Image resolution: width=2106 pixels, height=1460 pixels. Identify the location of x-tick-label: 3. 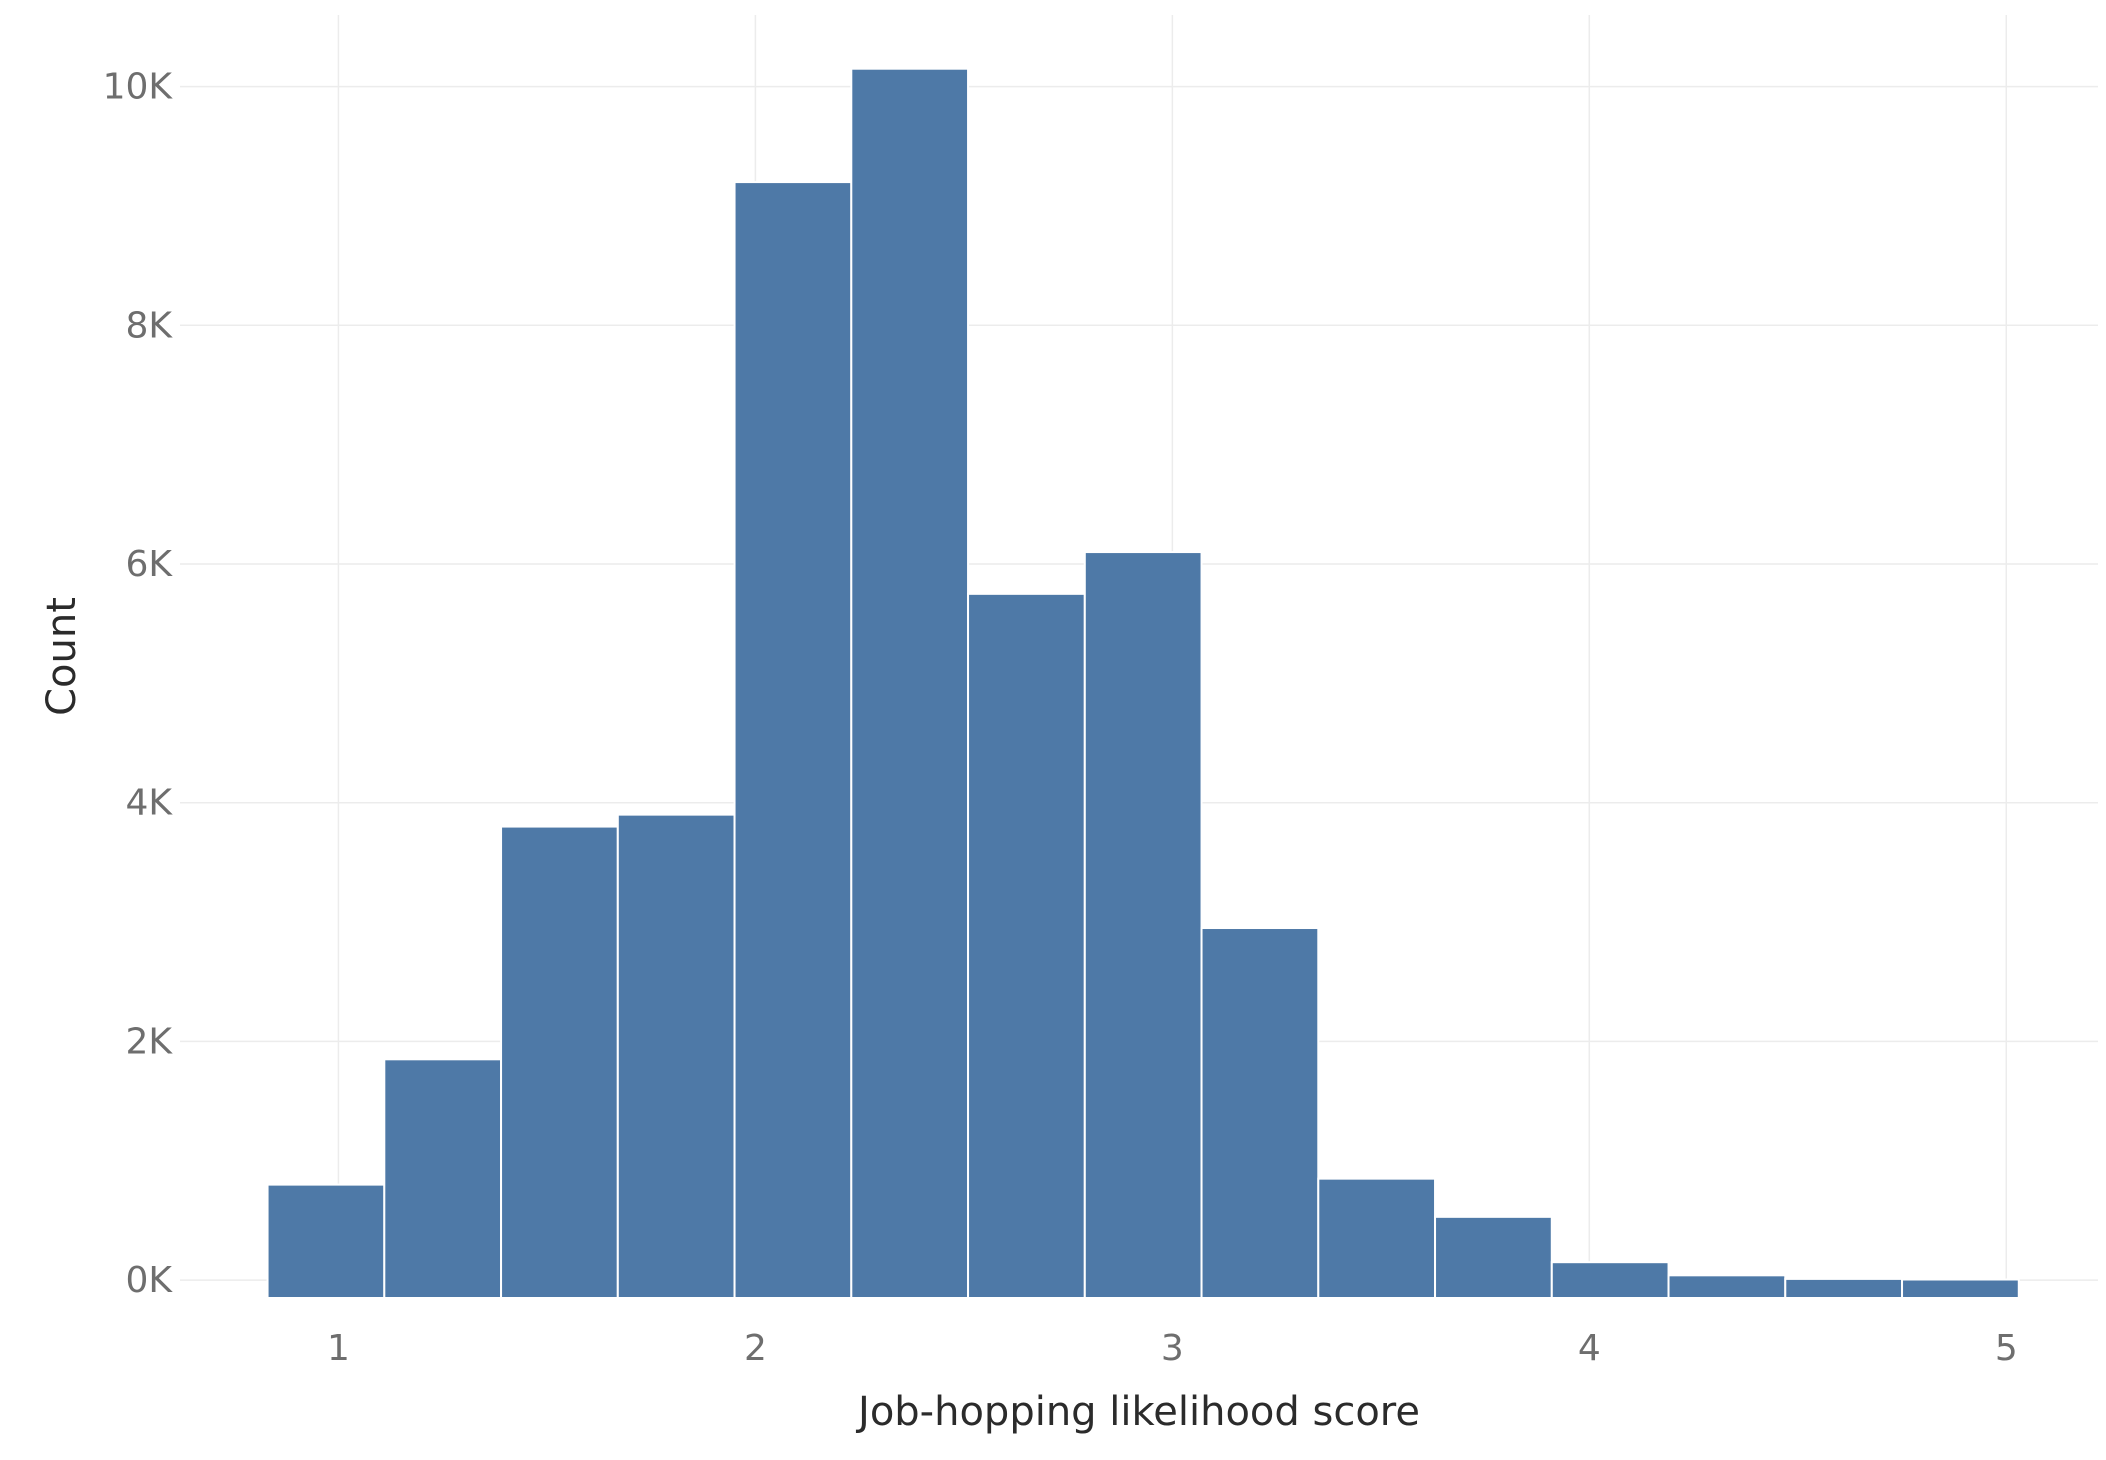
(1172, 1348).